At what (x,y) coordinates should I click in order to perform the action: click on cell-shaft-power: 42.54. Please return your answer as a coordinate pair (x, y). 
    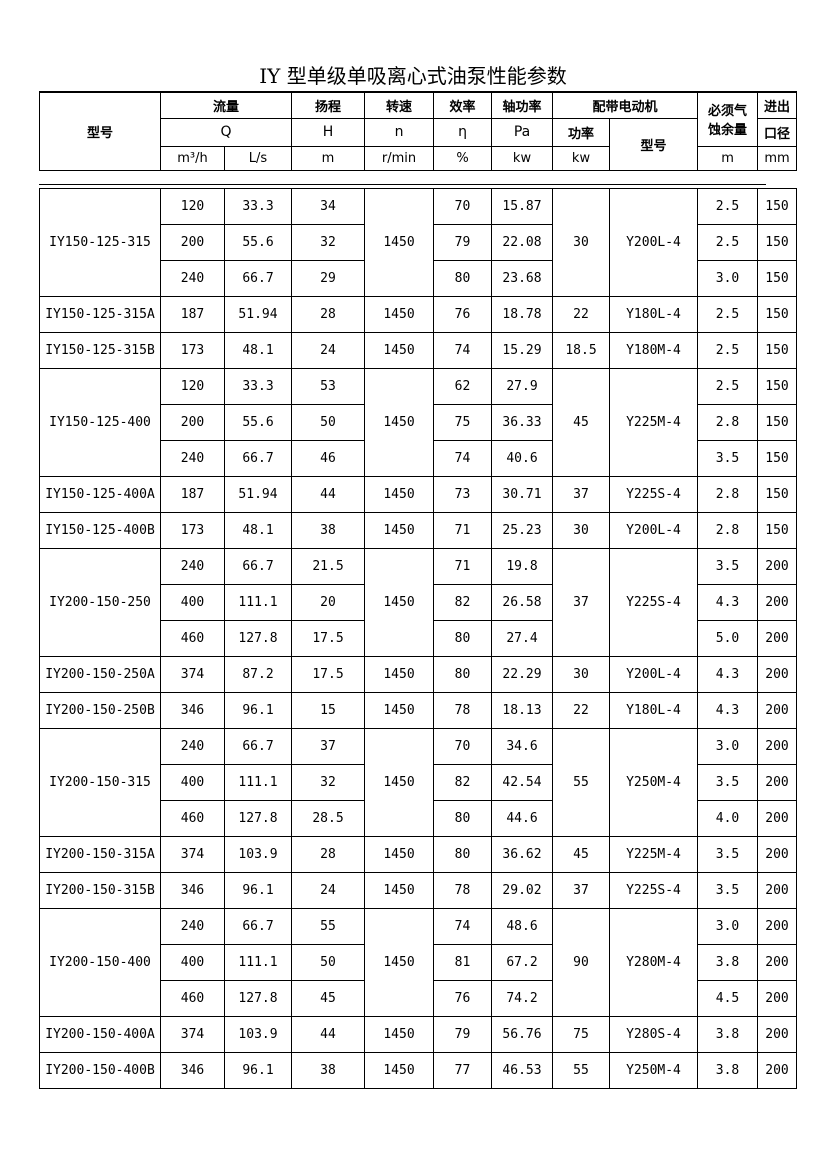
    Looking at the image, I should click on (522, 782).